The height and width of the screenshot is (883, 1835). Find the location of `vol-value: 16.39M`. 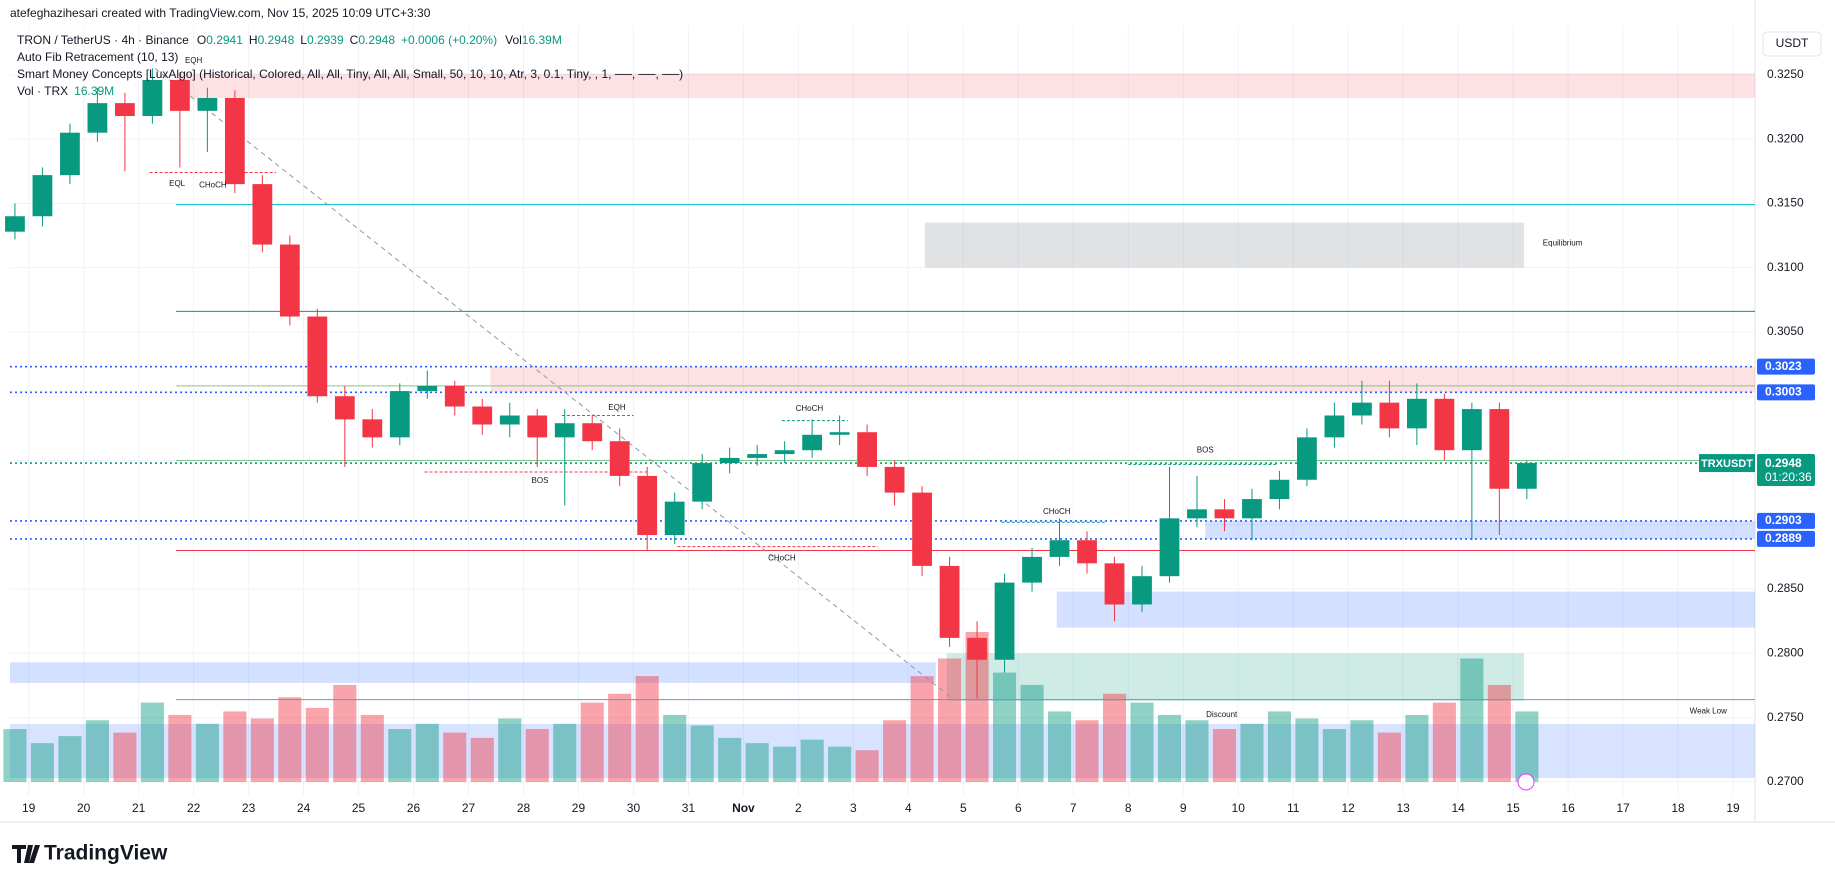

vol-value: 16.39M is located at coordinates (542, 40).